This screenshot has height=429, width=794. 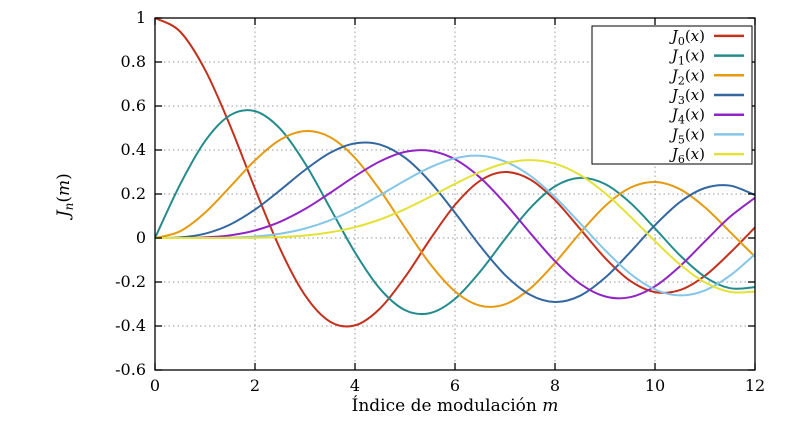 What do you see at coordinates (255, 385) in the screenshot?
I see `x-tick-label: 2` at bounding box center [255, 385].